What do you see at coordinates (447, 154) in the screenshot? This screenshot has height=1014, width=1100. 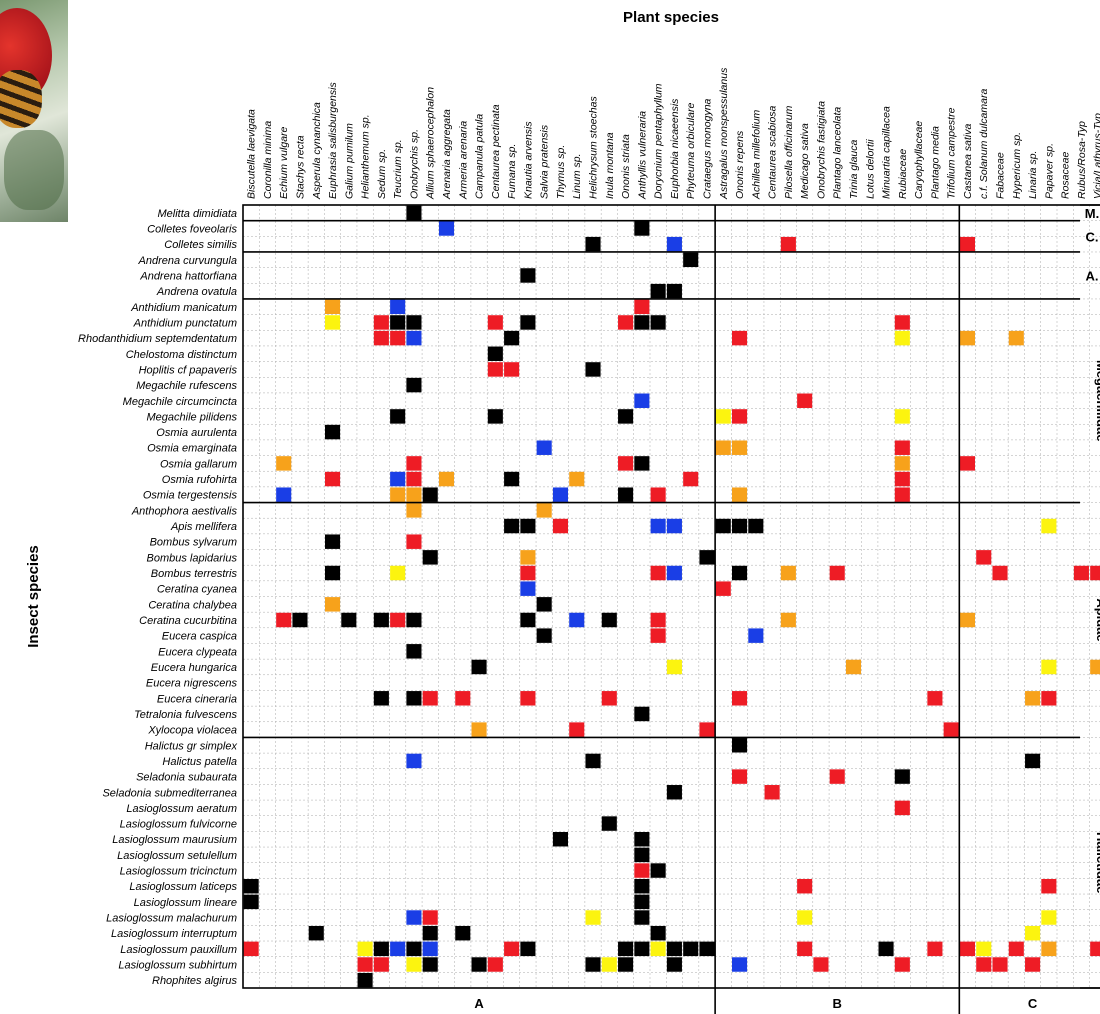 I see `plant-label-arenaria-aggregata: Arenaria aggregata` at bounding box center [447, 154].